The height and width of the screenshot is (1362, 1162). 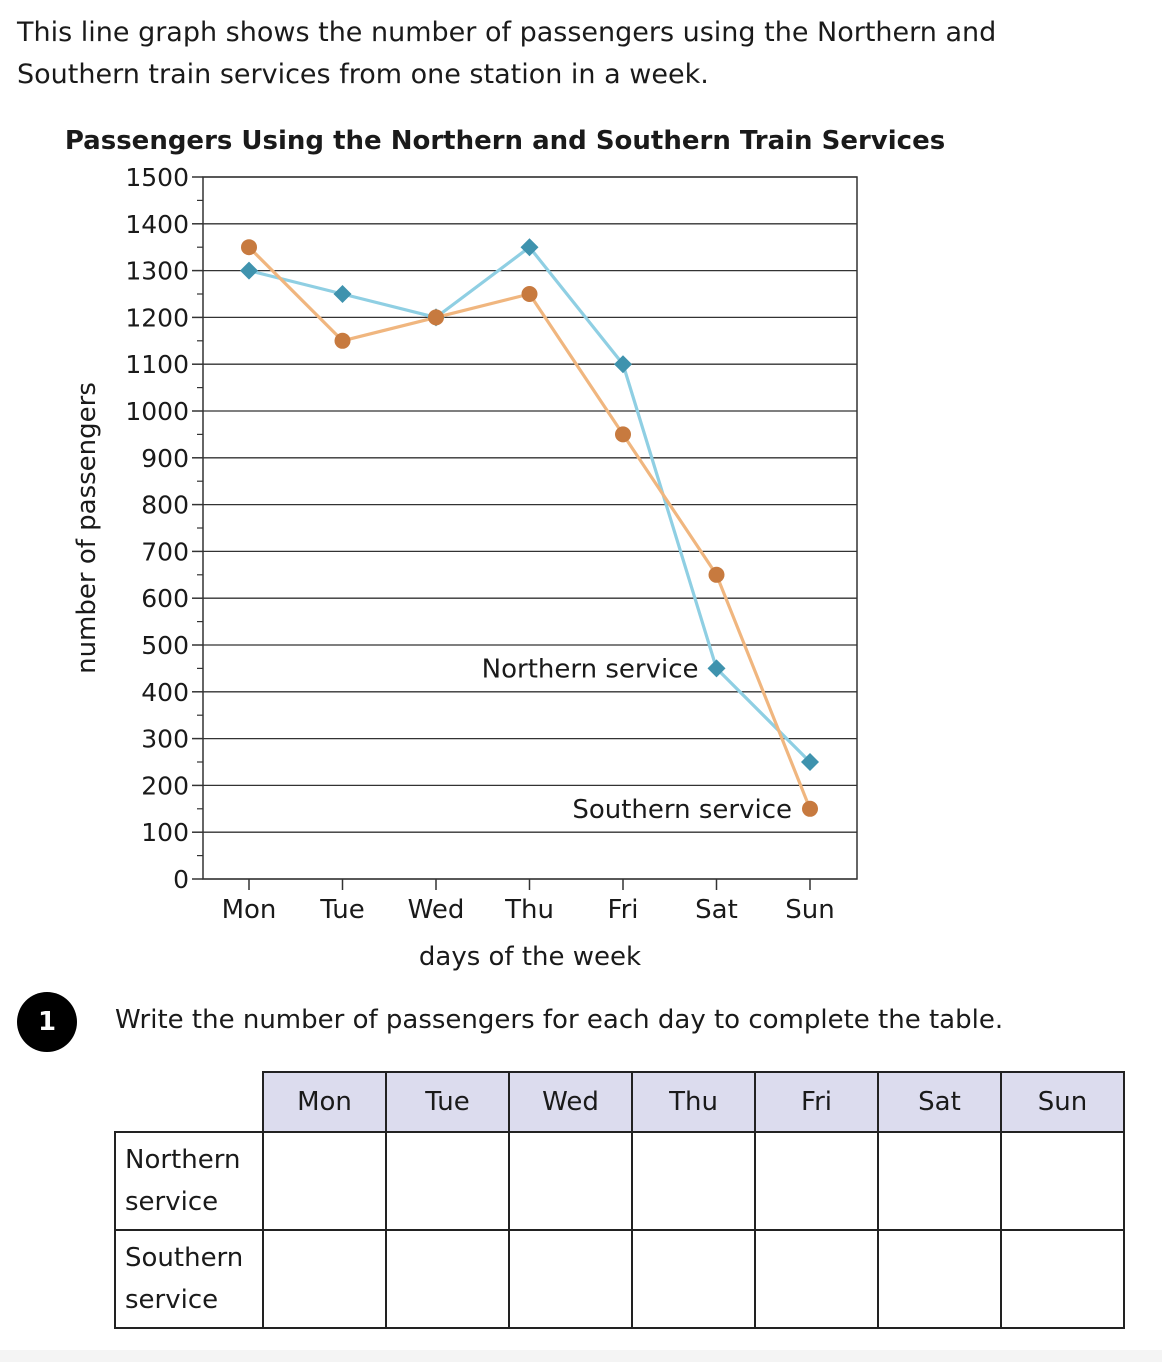 I want to click on y-tick-label: 1100, so click(x=157, y=364).